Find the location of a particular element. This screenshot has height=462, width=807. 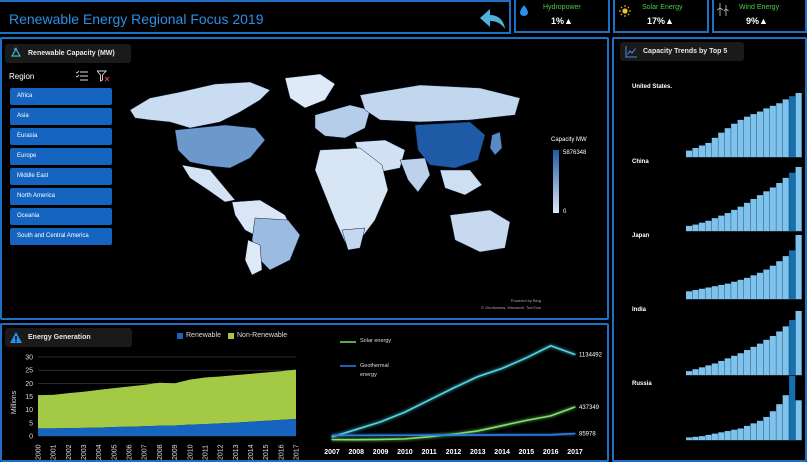

kpi-solar: Solar Energy 17%▲ is located at coordinates (661, 16).